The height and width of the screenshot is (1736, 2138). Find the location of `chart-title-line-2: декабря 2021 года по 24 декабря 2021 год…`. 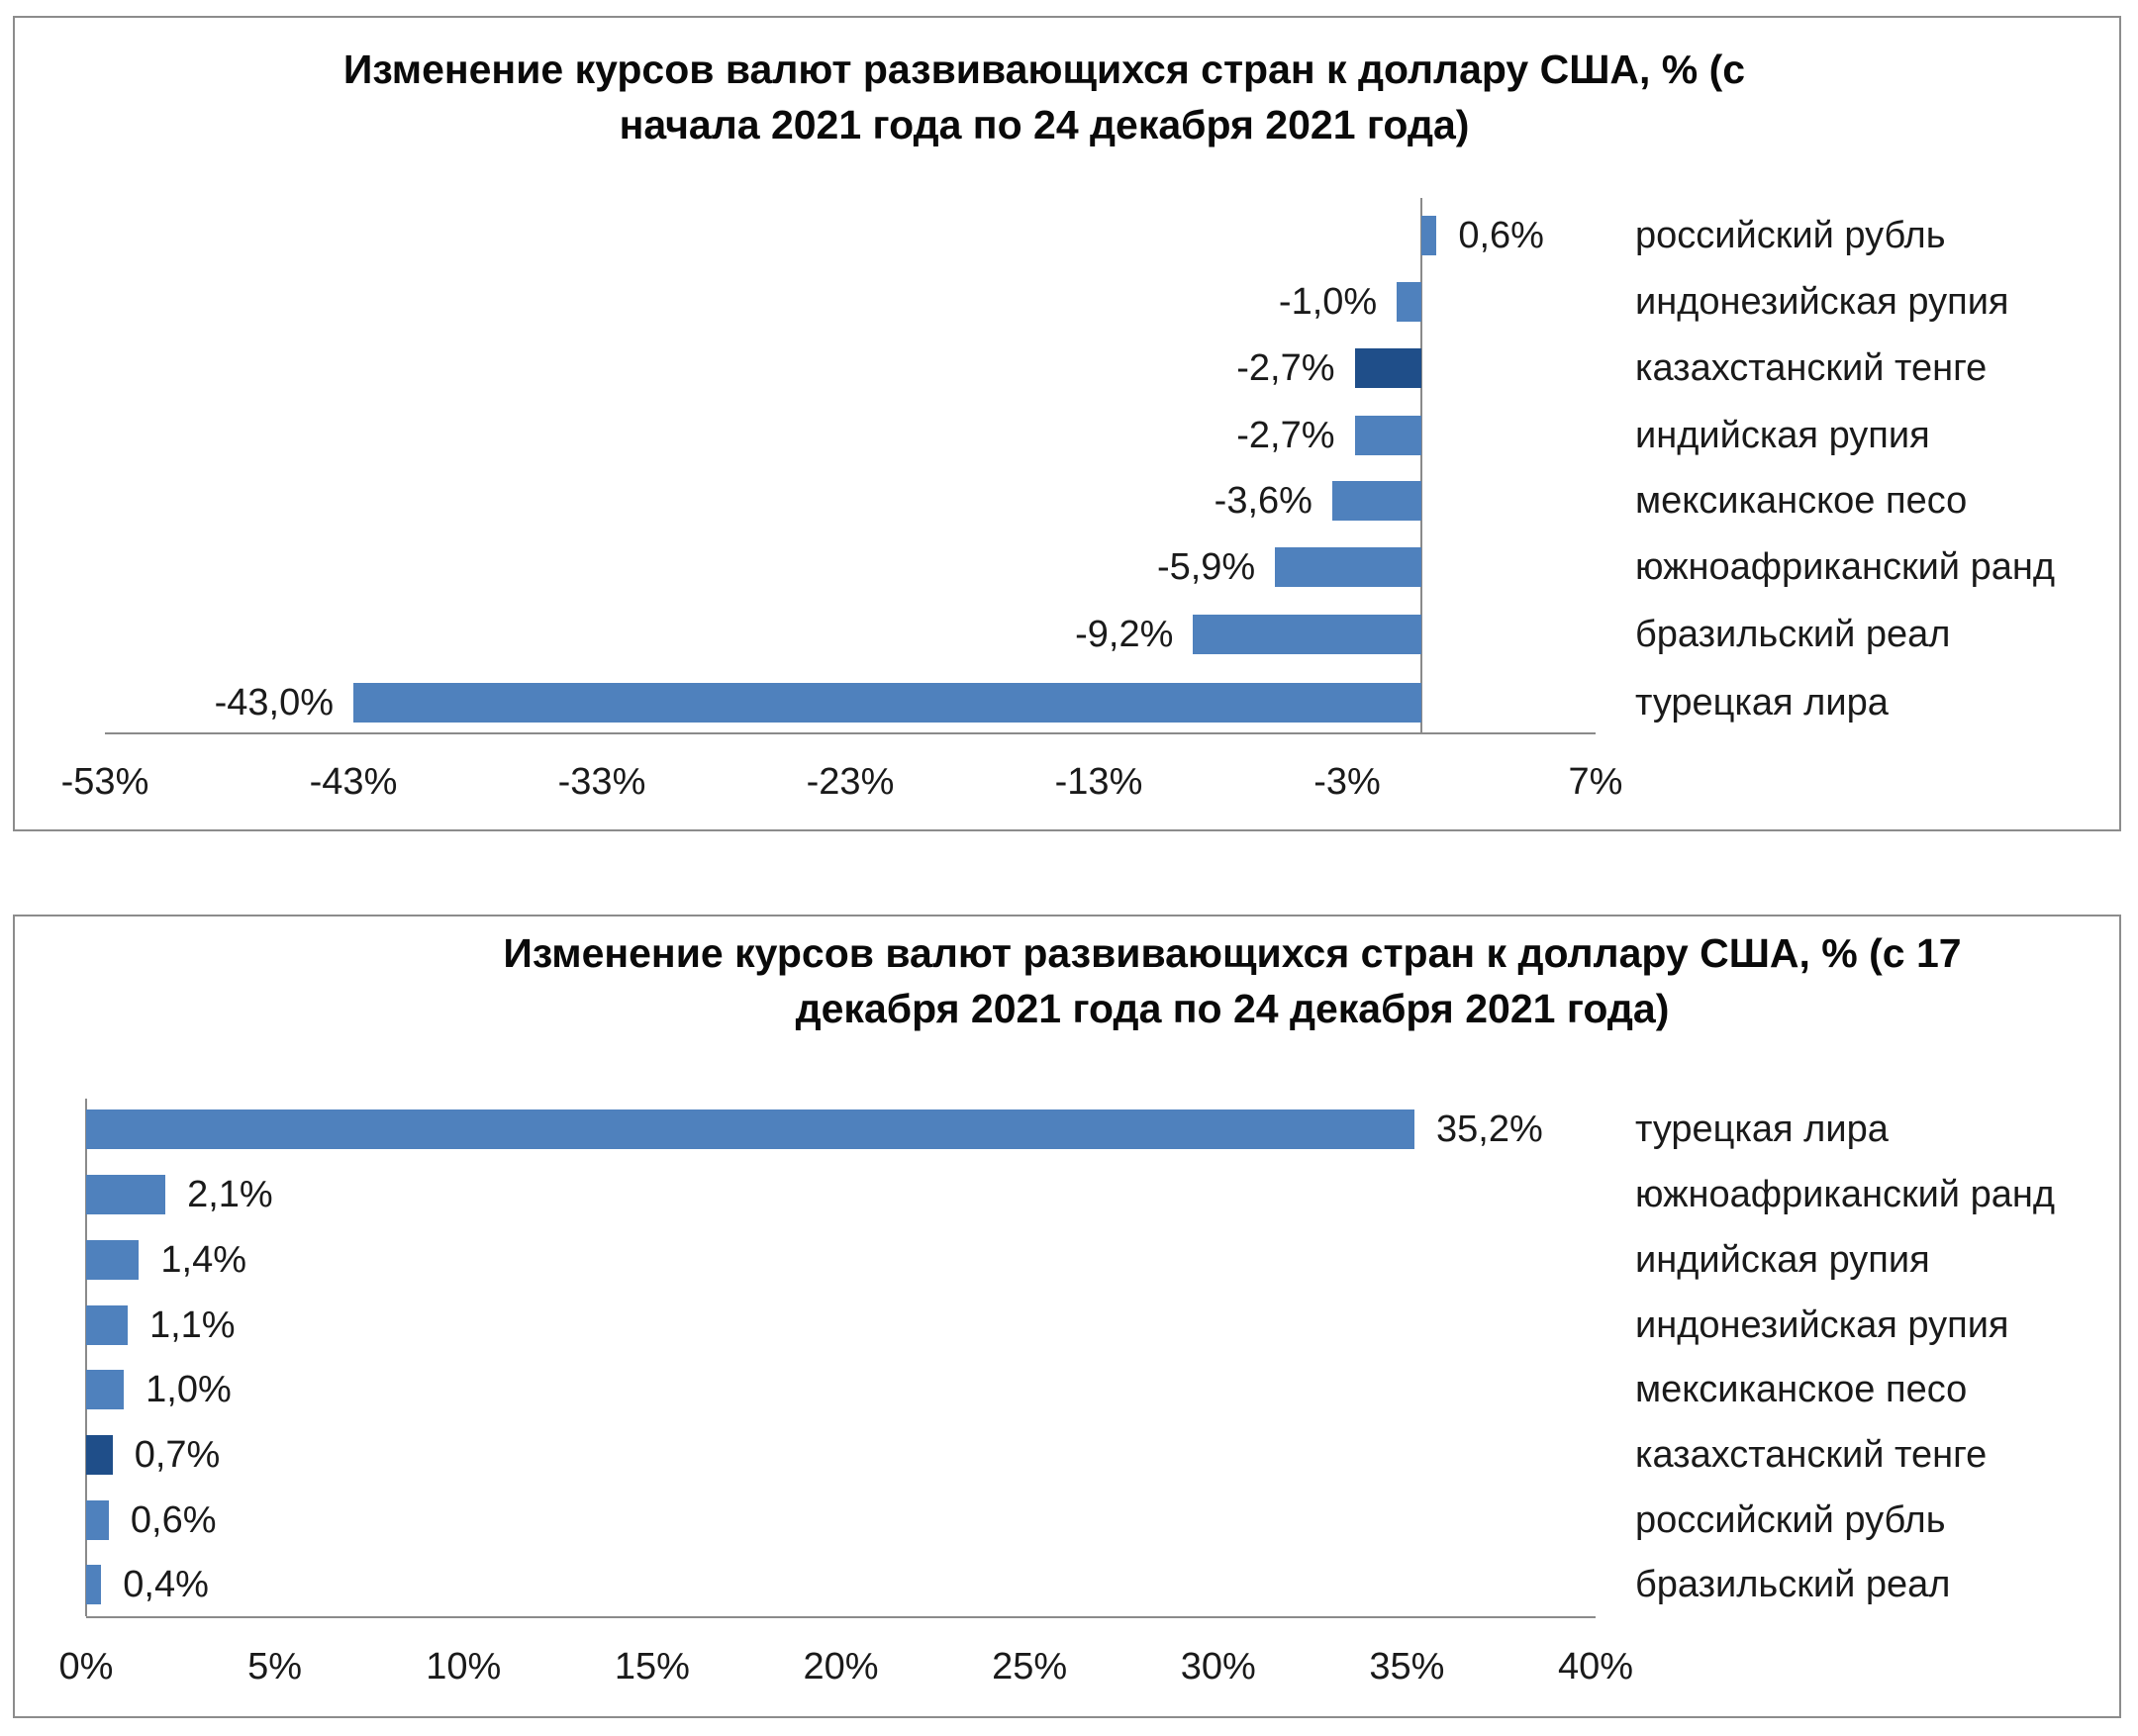

chart-title-line-2: декабря 2021 года по 24 декабря 2021 год… is located at coordinates (1232, 1008).